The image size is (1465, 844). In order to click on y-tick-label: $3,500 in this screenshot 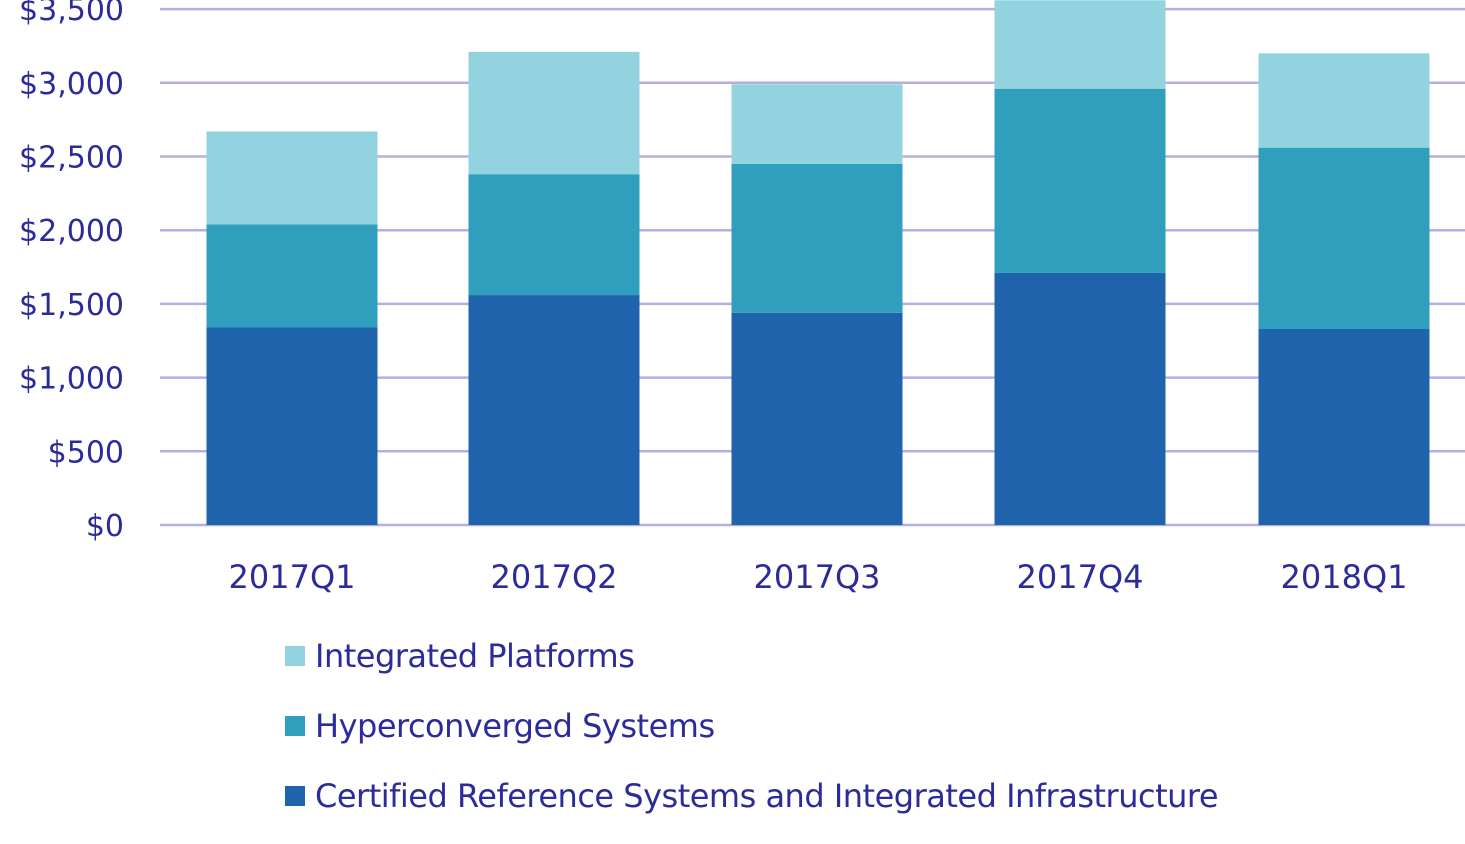, I will do `click(71, 14)`.